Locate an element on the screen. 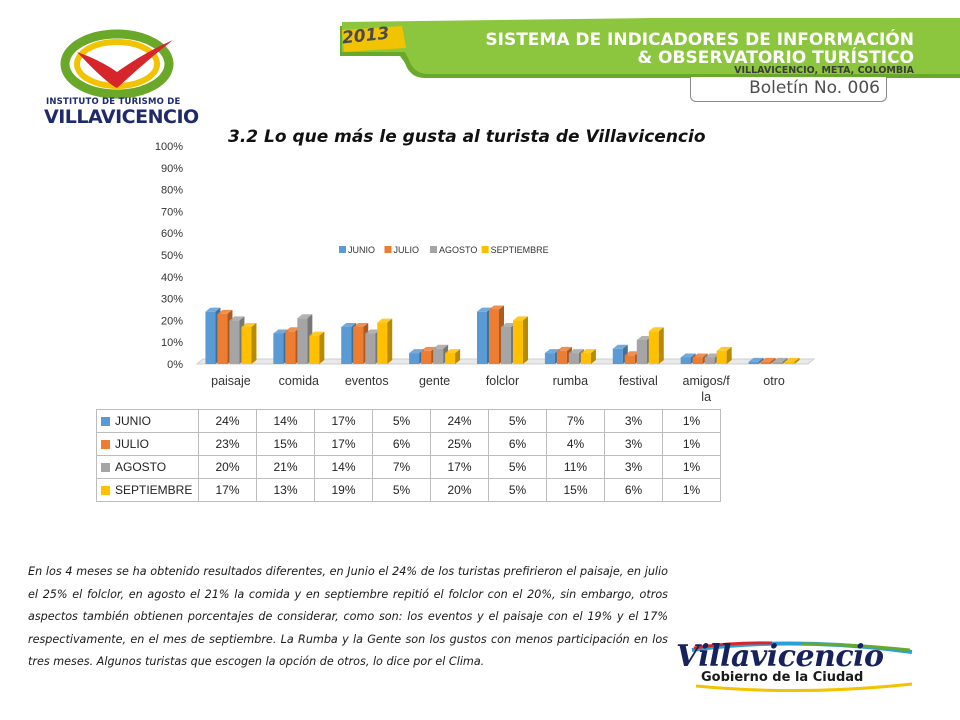 The image size is (960, 720). bulletin-number: Boletín No. 006 is located at coordinates (814, 88).